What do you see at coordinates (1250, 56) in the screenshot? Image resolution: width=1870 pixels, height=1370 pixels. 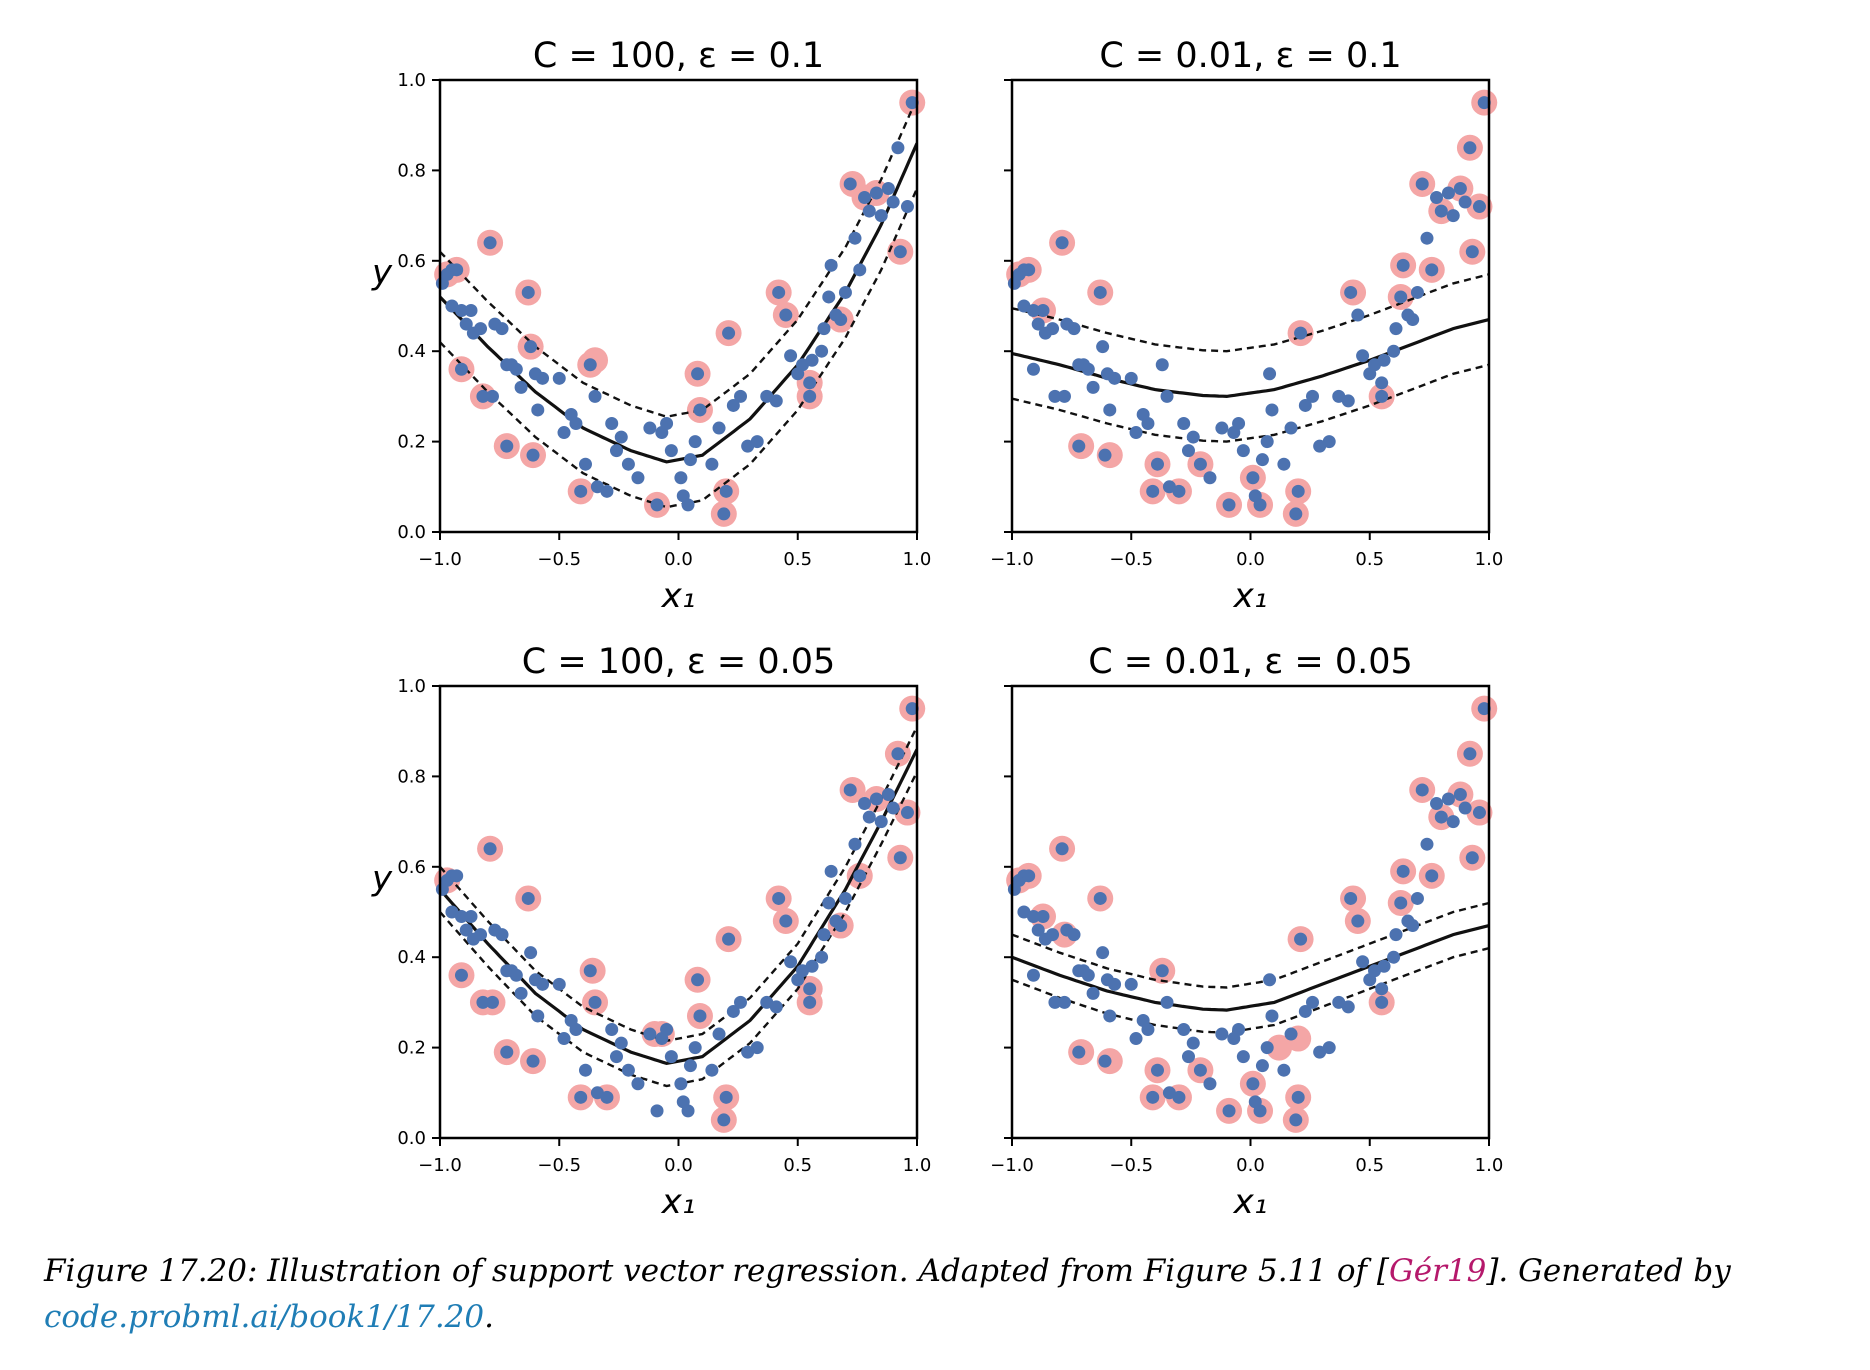 I see `panel-title: C = 0.01, ε = 0.1` at bounding box center [1250, 56].